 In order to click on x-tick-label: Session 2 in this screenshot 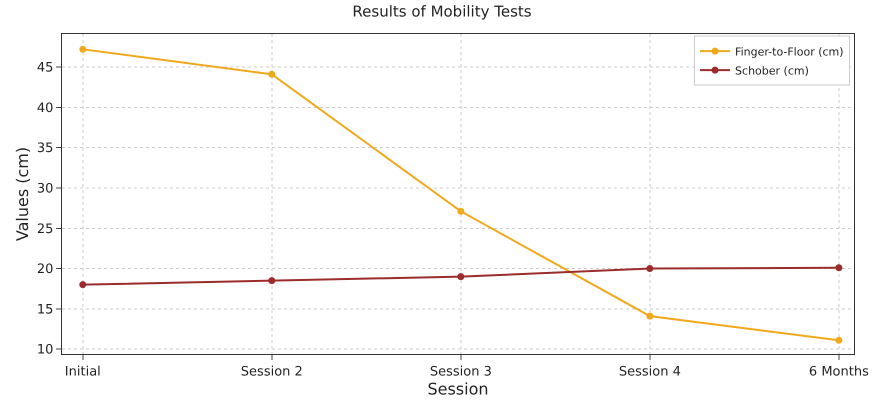, I will do `click(271, 372)`.